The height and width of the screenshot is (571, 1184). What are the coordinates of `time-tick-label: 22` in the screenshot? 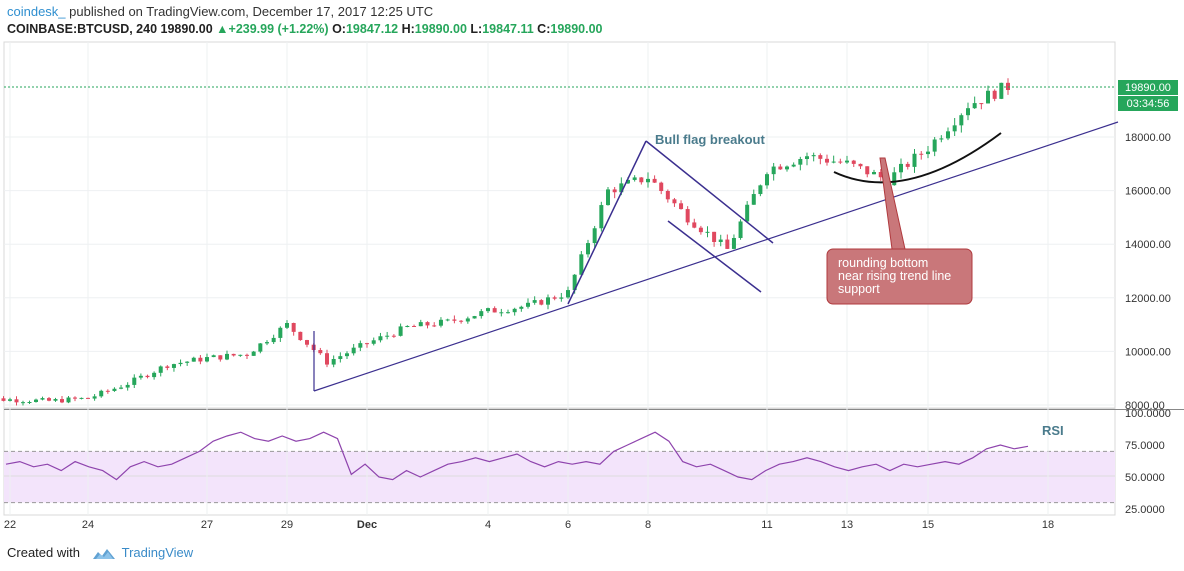 It's located at (10, 525).